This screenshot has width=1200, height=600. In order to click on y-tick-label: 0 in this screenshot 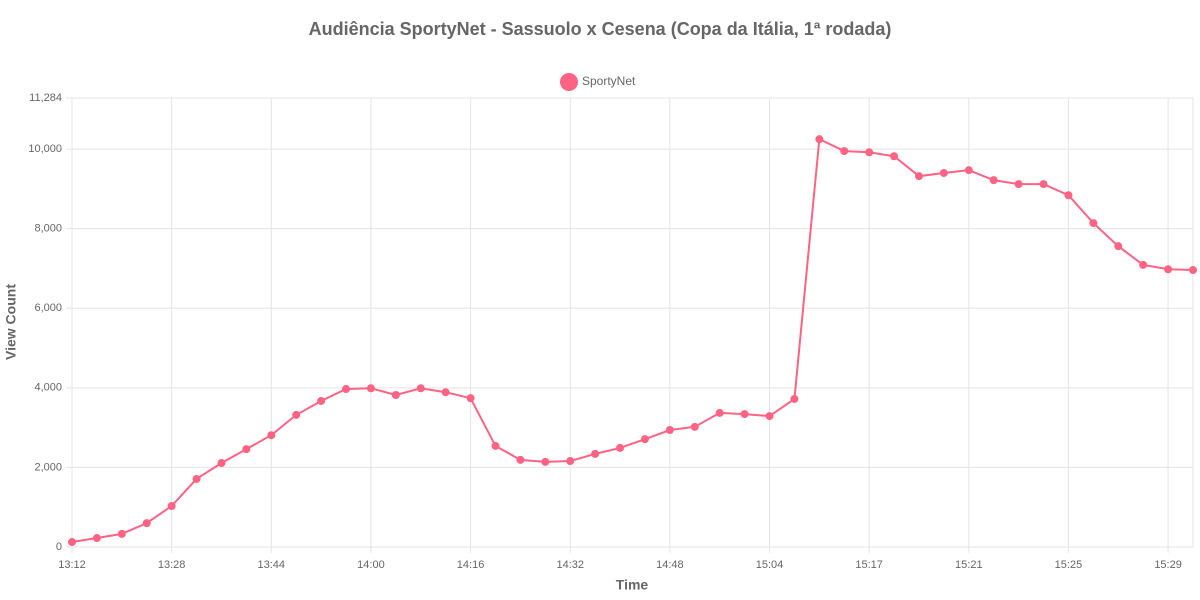, I will do `click(59, 547)`.